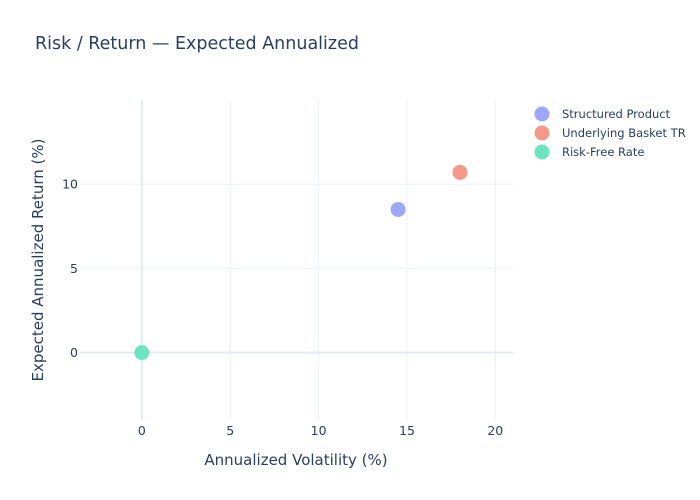  Describe the element at coordinates (74, 268) in the screenshot. I see `y-tick-label: 5` at that location.